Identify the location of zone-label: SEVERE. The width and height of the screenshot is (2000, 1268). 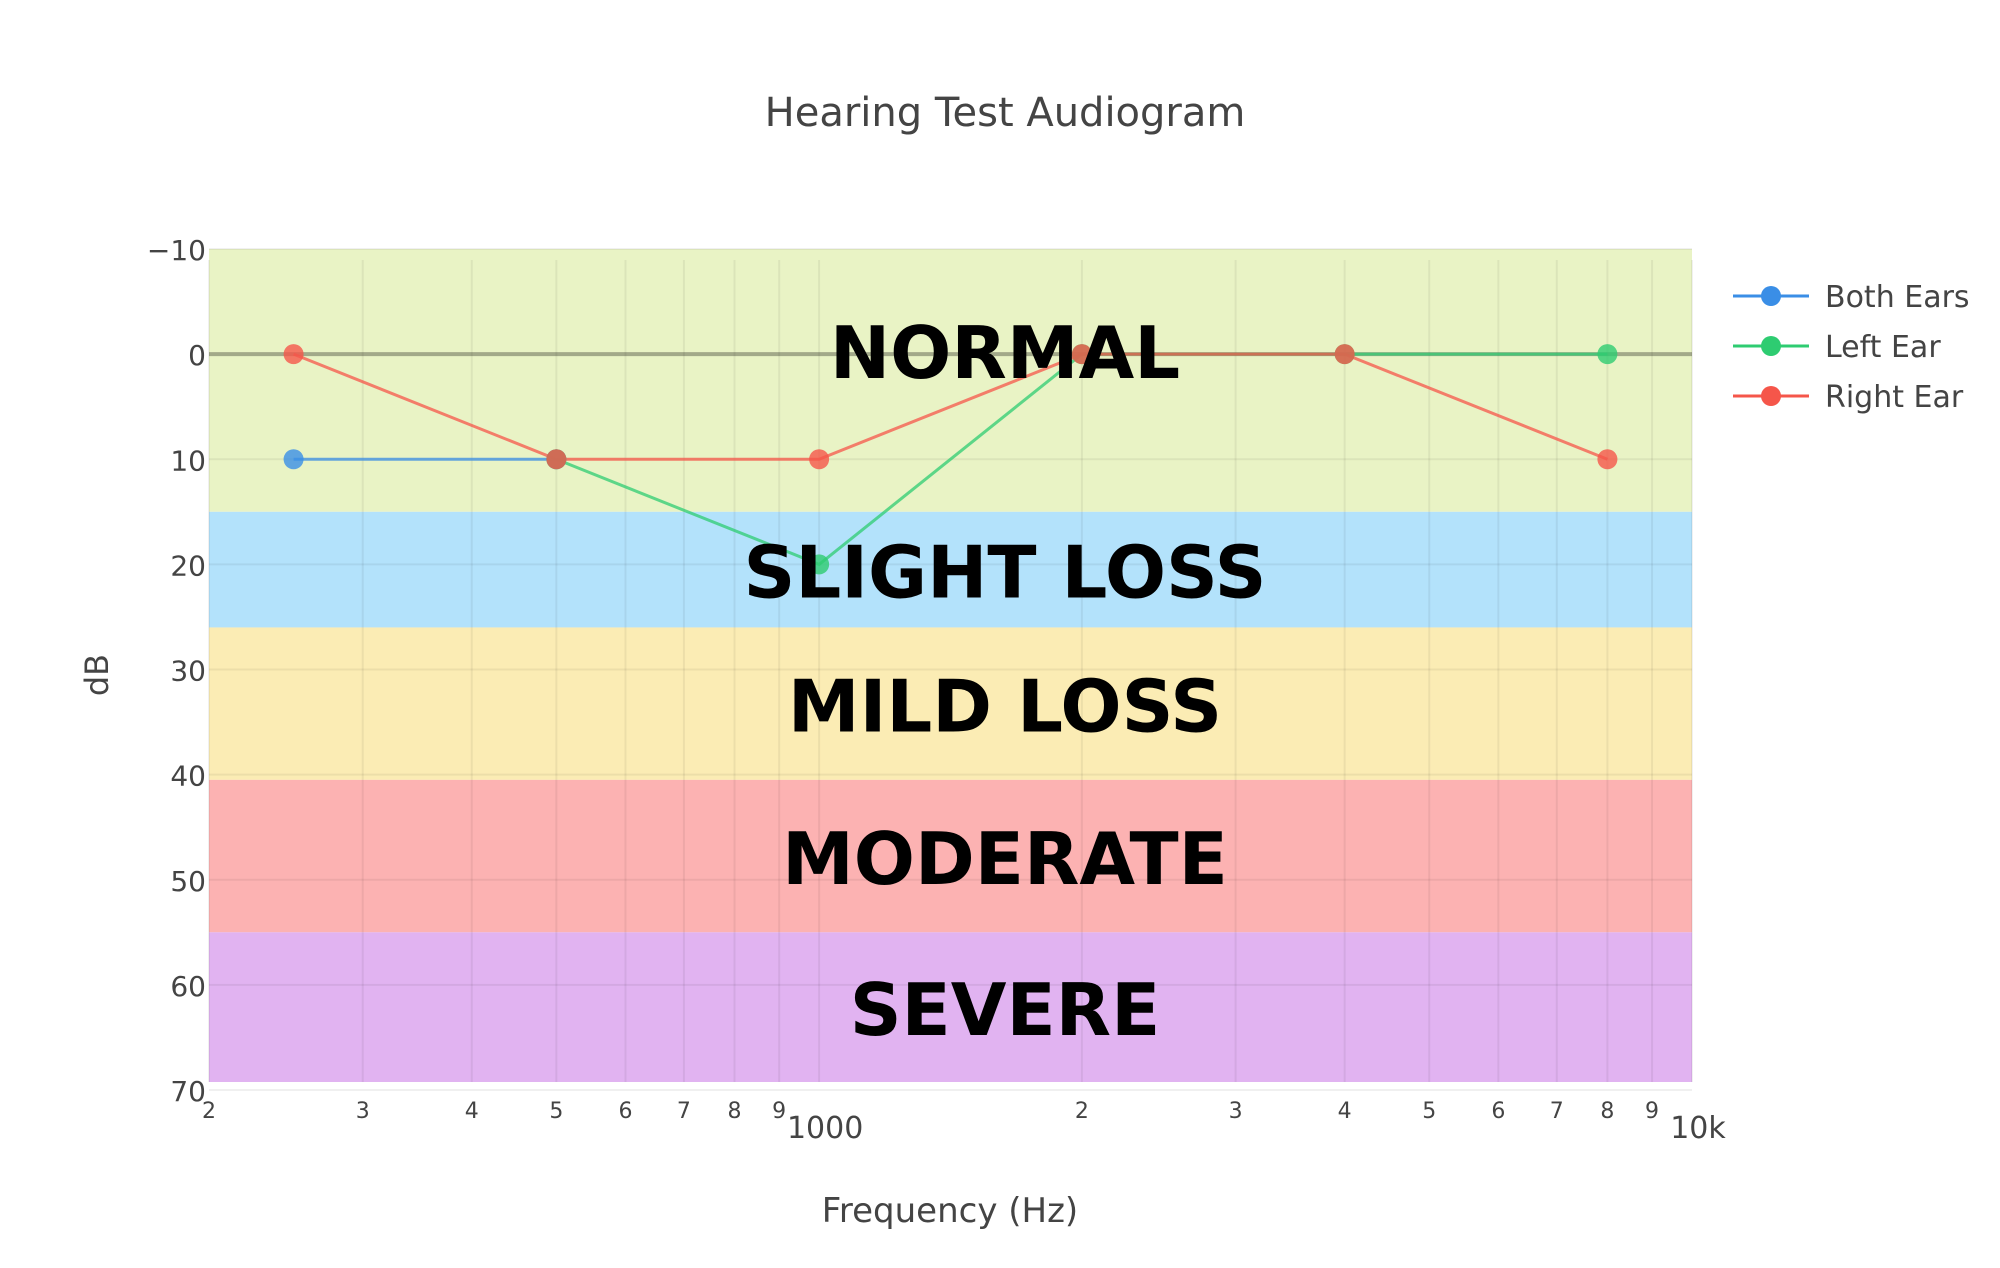
(1005, 1010).